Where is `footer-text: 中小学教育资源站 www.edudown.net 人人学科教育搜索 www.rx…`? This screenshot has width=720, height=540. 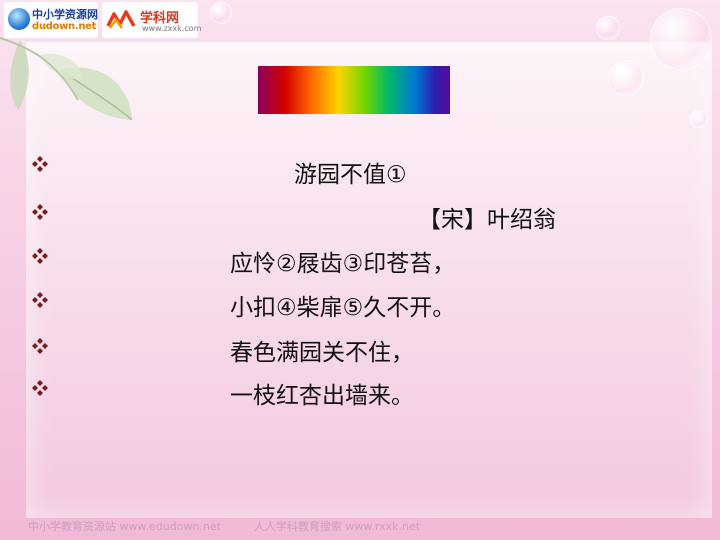 footer-text: 中小学教育资源站 www.edudown.net 人人学科教育搜索 www.rx… is located at coordinates (224, 526).